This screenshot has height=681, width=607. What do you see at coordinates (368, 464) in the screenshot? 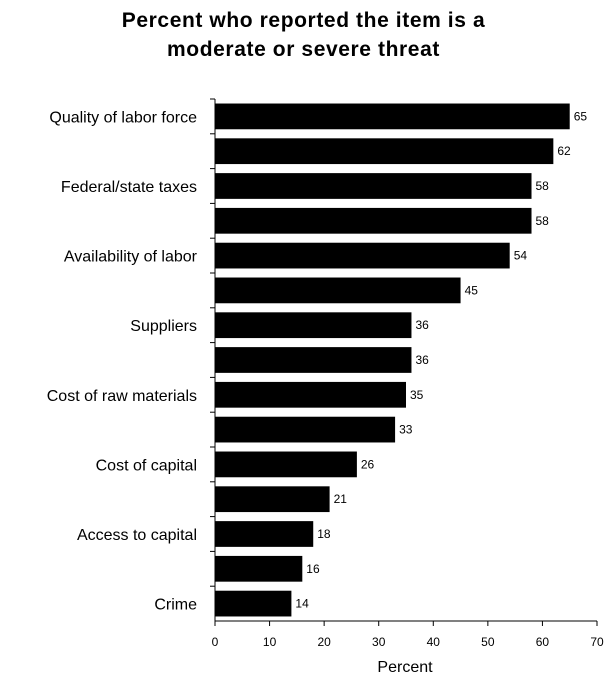
I see `data-label-10: 26` at bounding box center [368, 464].